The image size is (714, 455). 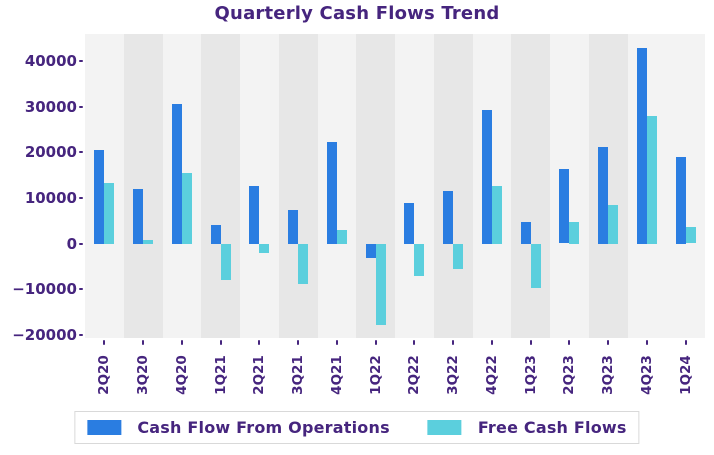 What do you see at coordinates (680, 200) in the screenshot?
I see `bar-cfo-1Q24` at bounding box center [680, 200].